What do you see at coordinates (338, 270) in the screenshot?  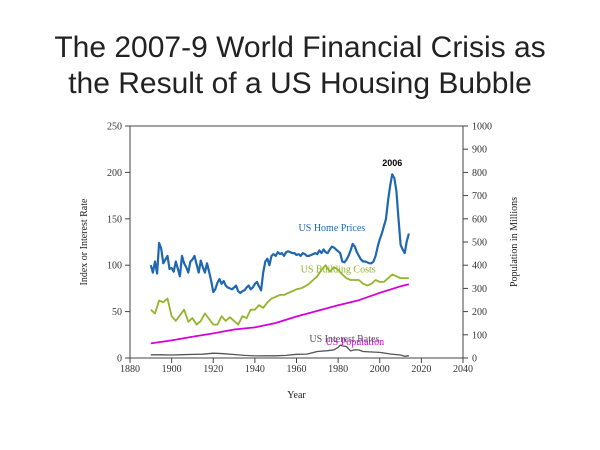 I see `series-label-us-building-costs: US Building Costs` at bounding box center [338, 270].